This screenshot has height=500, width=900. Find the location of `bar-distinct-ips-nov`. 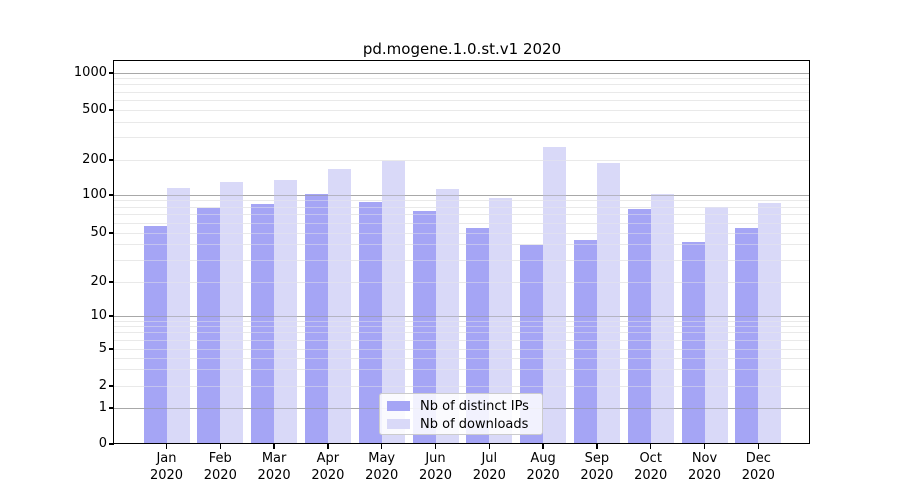

bar-distinct-ips-nov is located at coordinates (693, 343).